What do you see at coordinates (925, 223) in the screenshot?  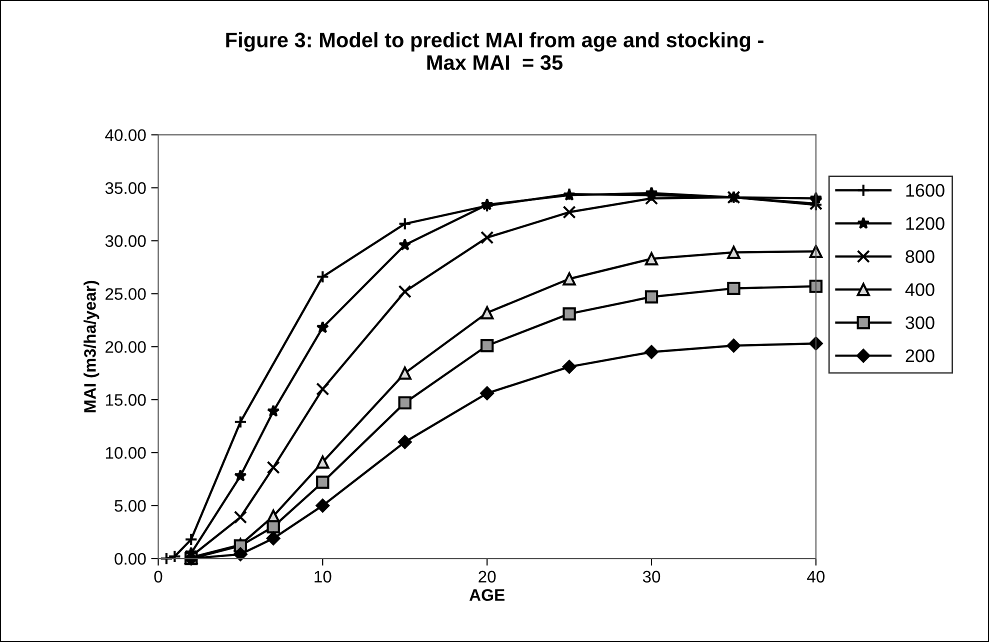 I see `legend-label: 1200` at bounding box center [925, 223].